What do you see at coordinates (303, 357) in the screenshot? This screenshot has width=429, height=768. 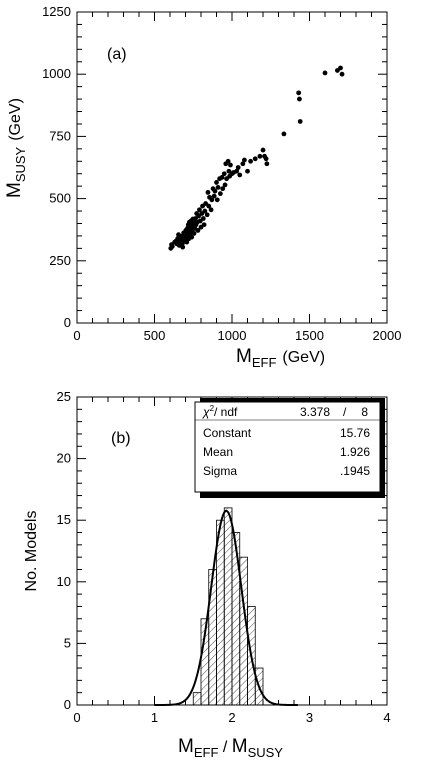 I see `x-axis-label-unit: (GeV)` at bounding box center [303, 357].